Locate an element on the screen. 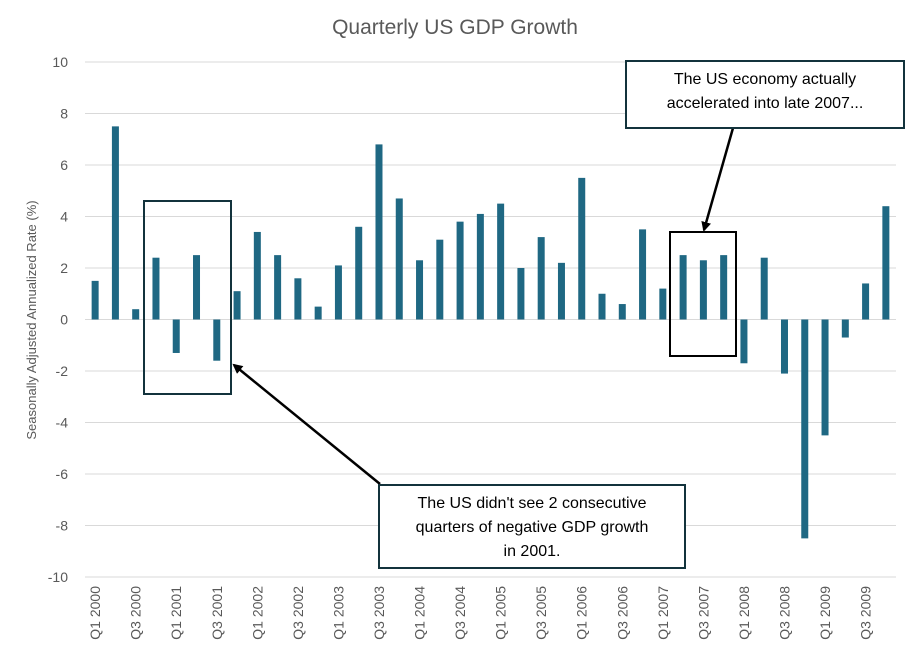 This screenshot has width=911, height=661. y-tick-label: -2 is located at coordinates (62, 371).